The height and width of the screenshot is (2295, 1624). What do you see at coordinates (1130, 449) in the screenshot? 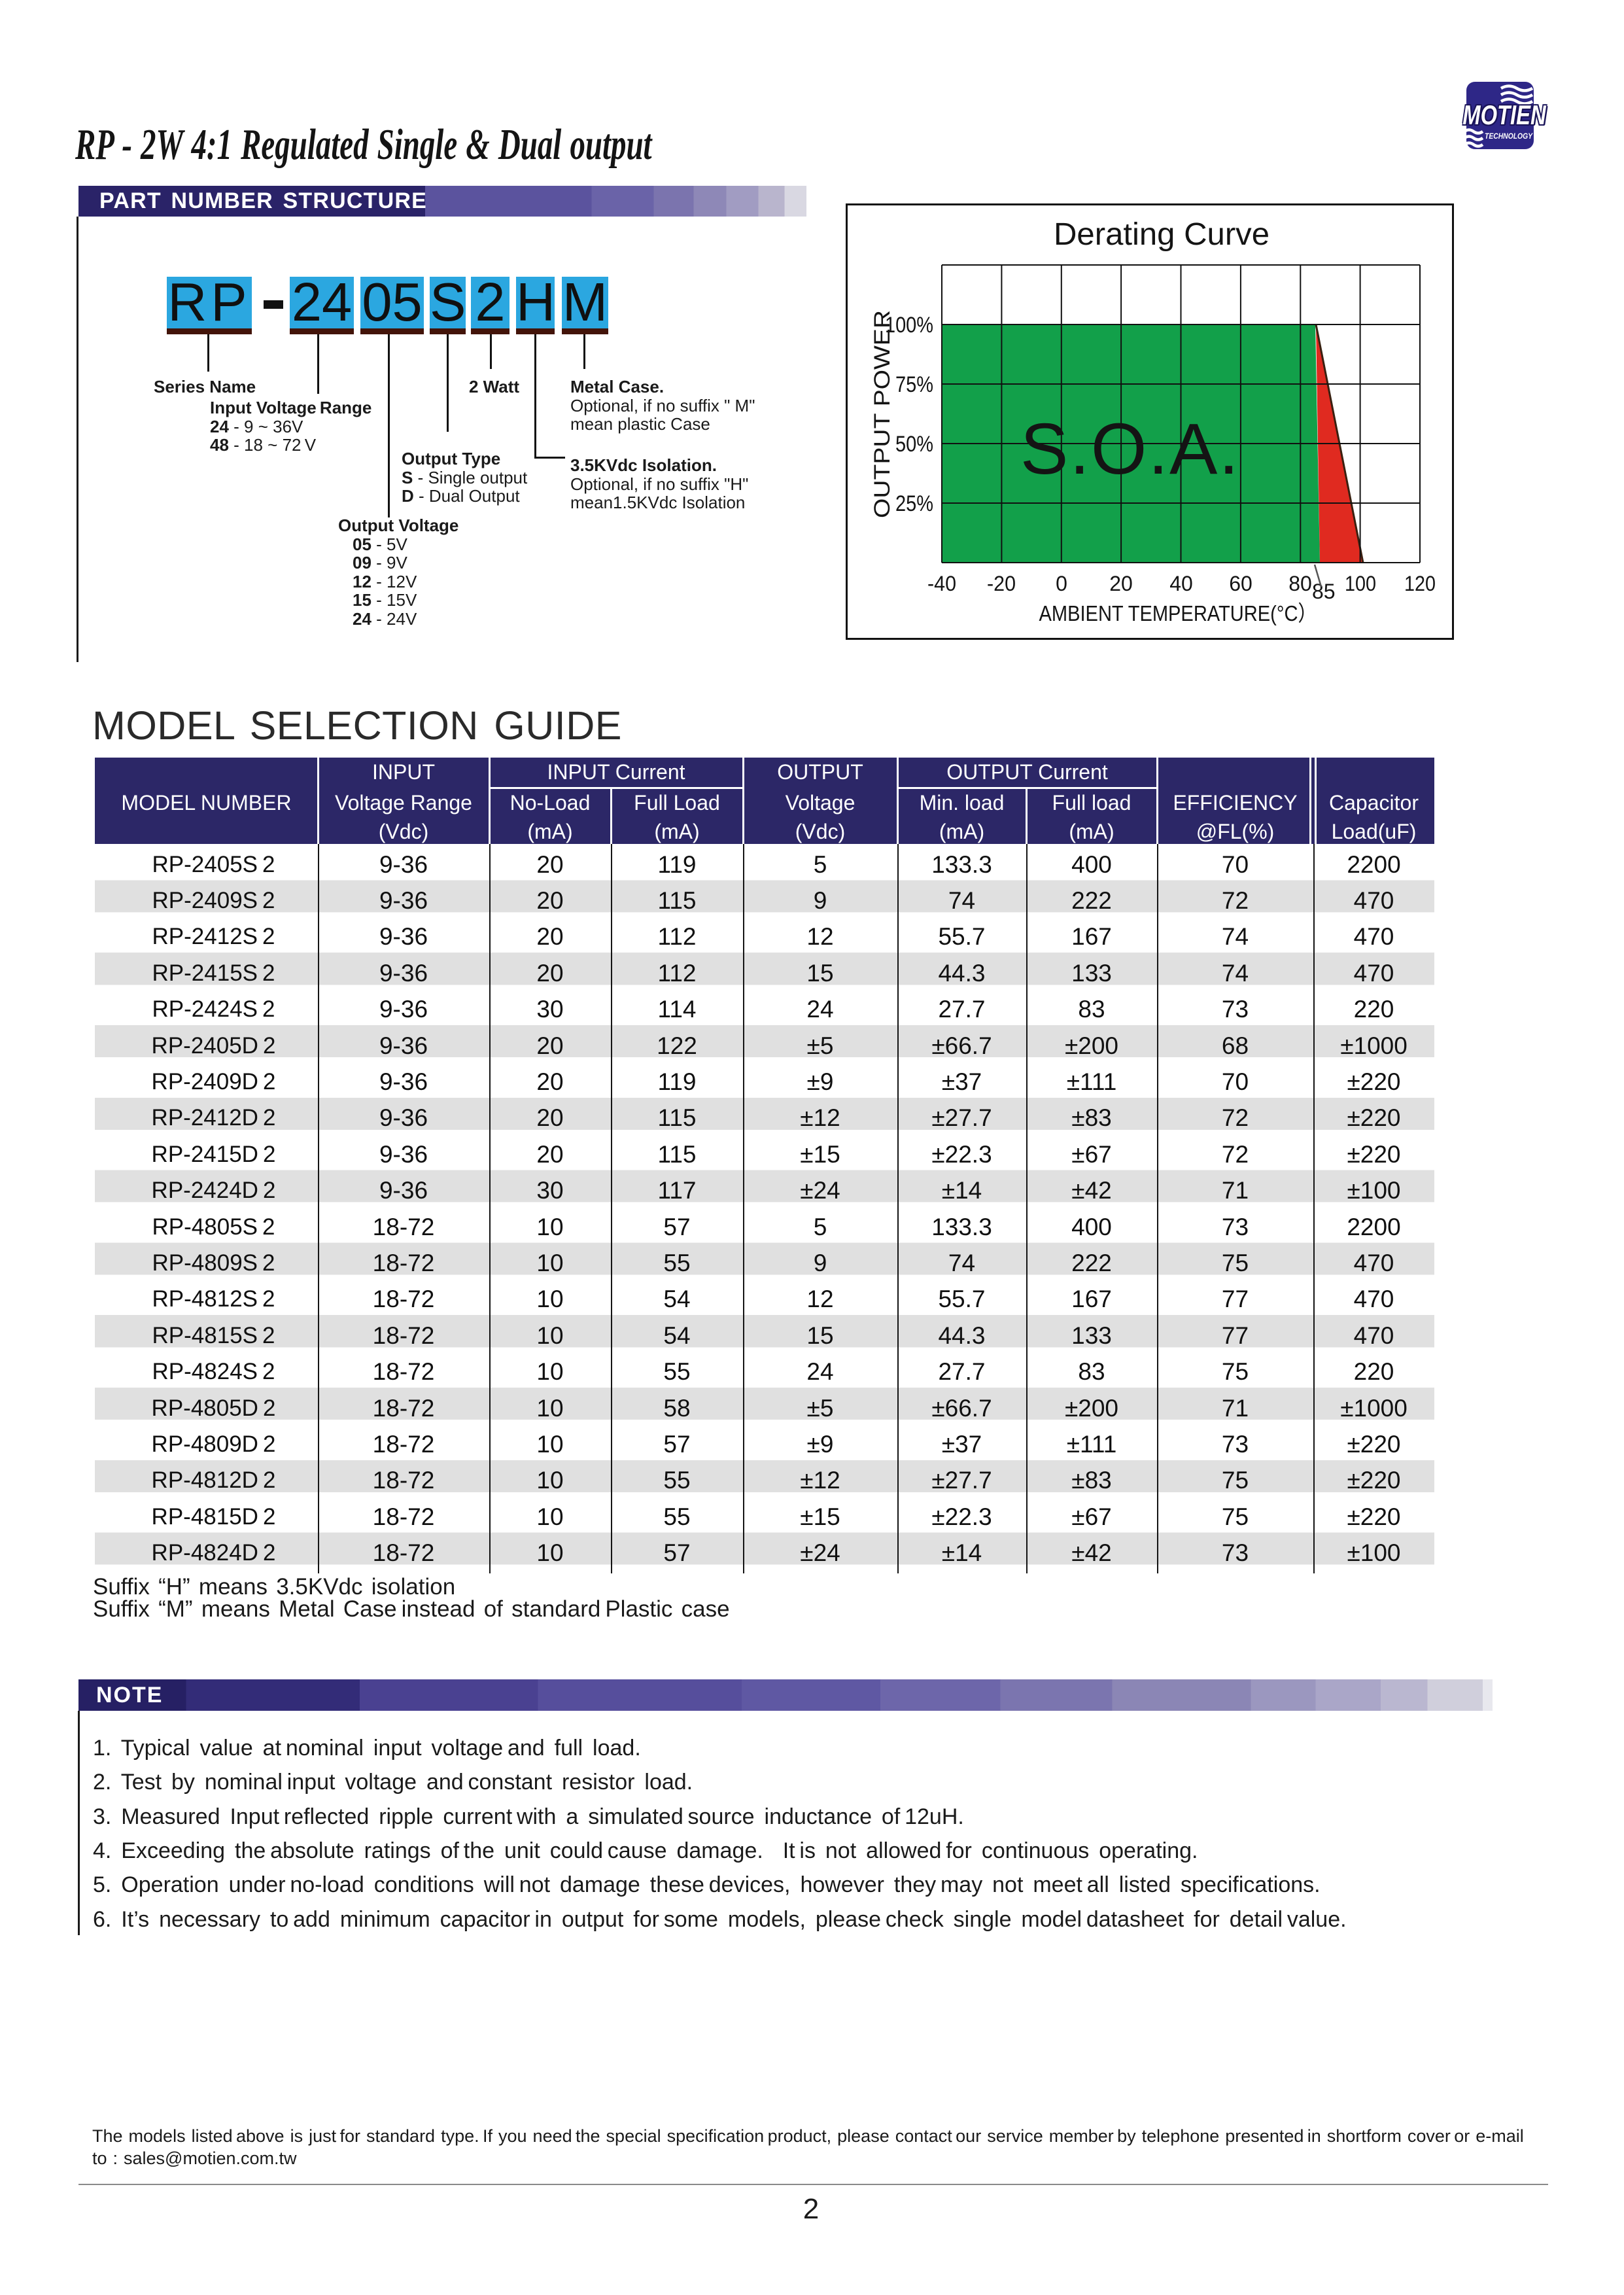
I see `svg-text: S.O.A.` at bounding box center [1130, 449].